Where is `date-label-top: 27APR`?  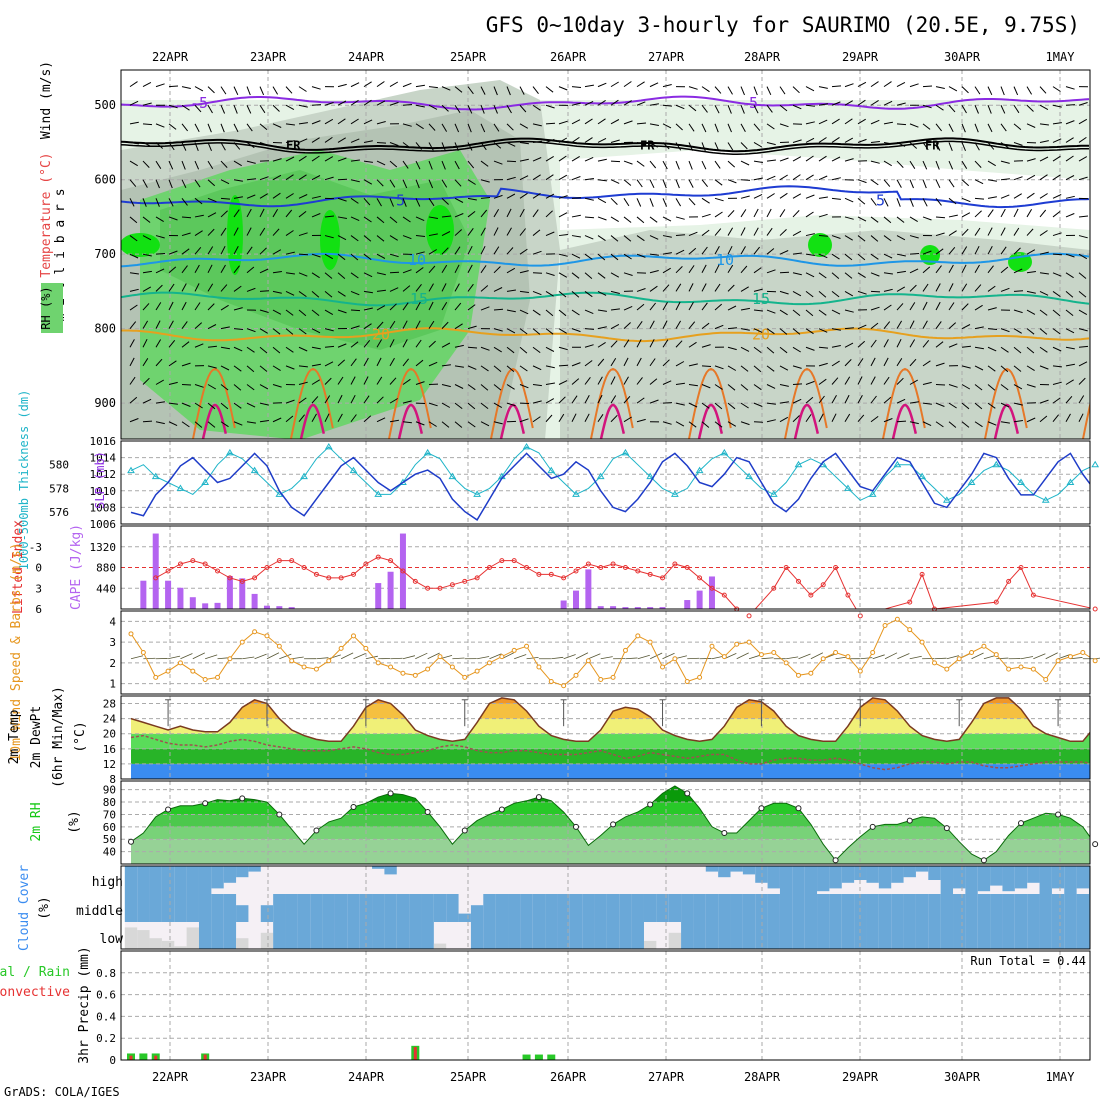 date-label-top: 27APR is located at coordinates (666, 57).